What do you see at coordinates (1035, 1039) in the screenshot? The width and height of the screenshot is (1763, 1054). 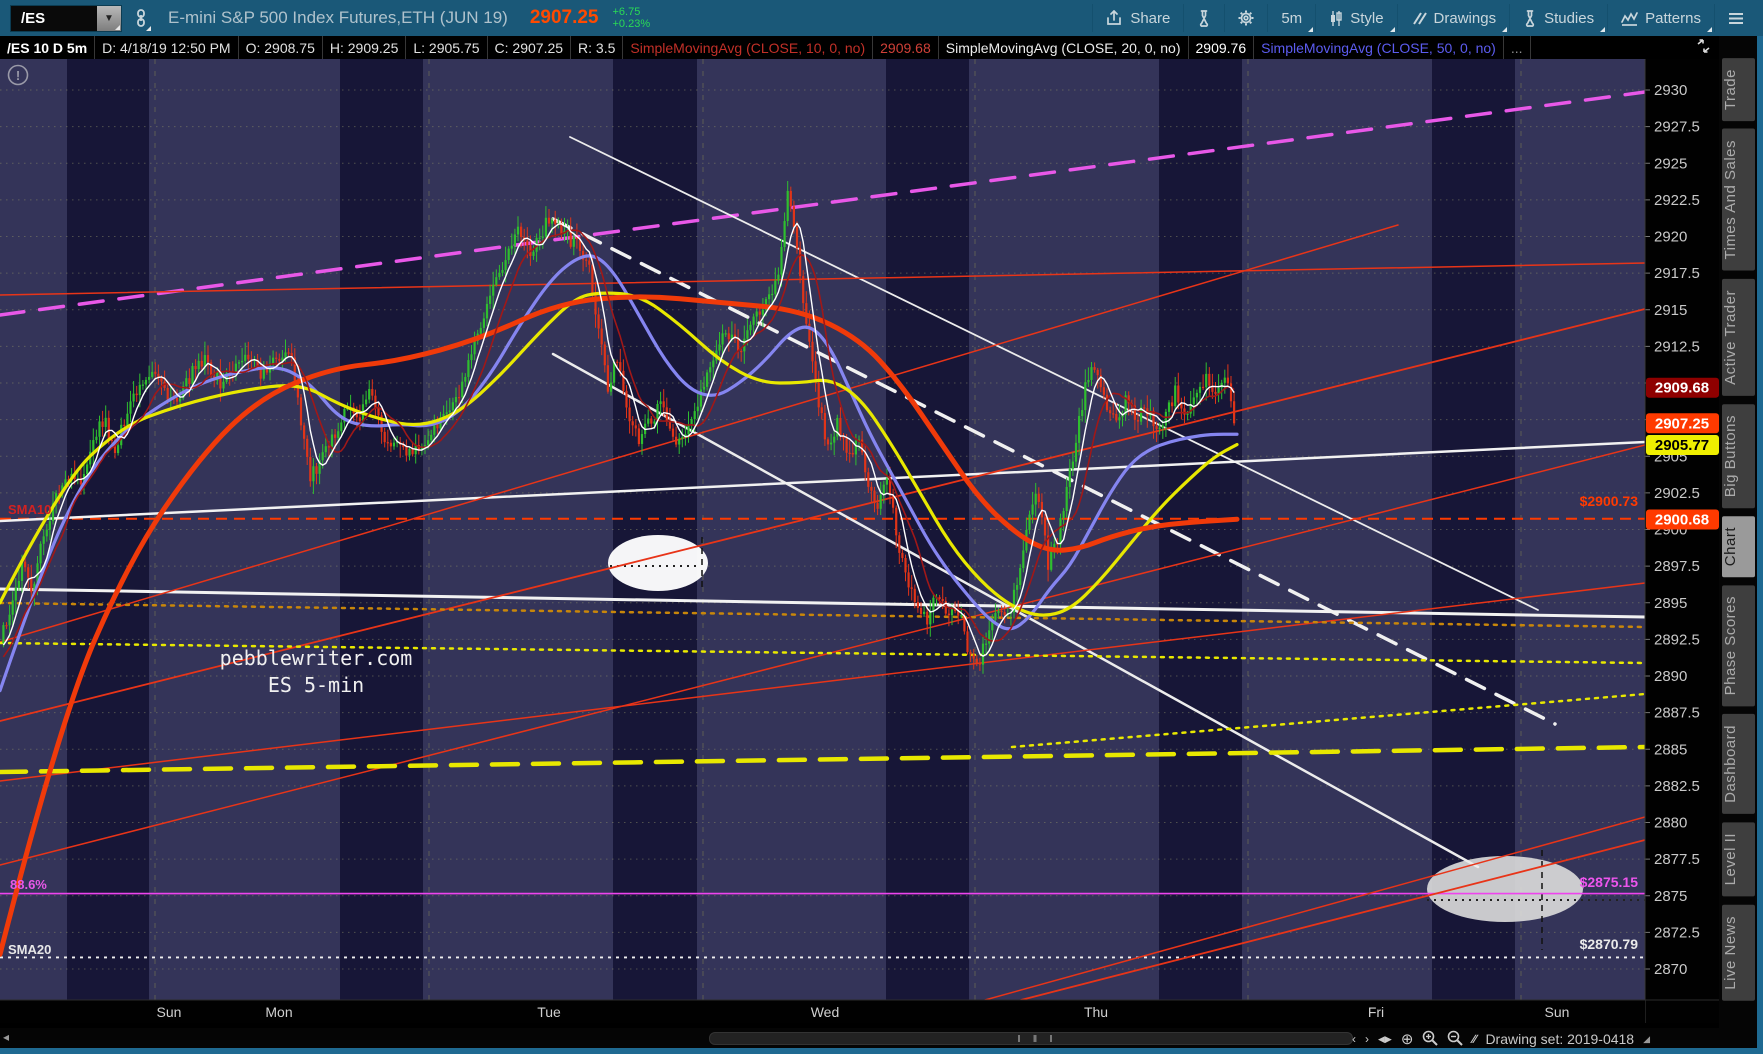 I see `scrollbar-grip` at bounding box center [1035, 1039].